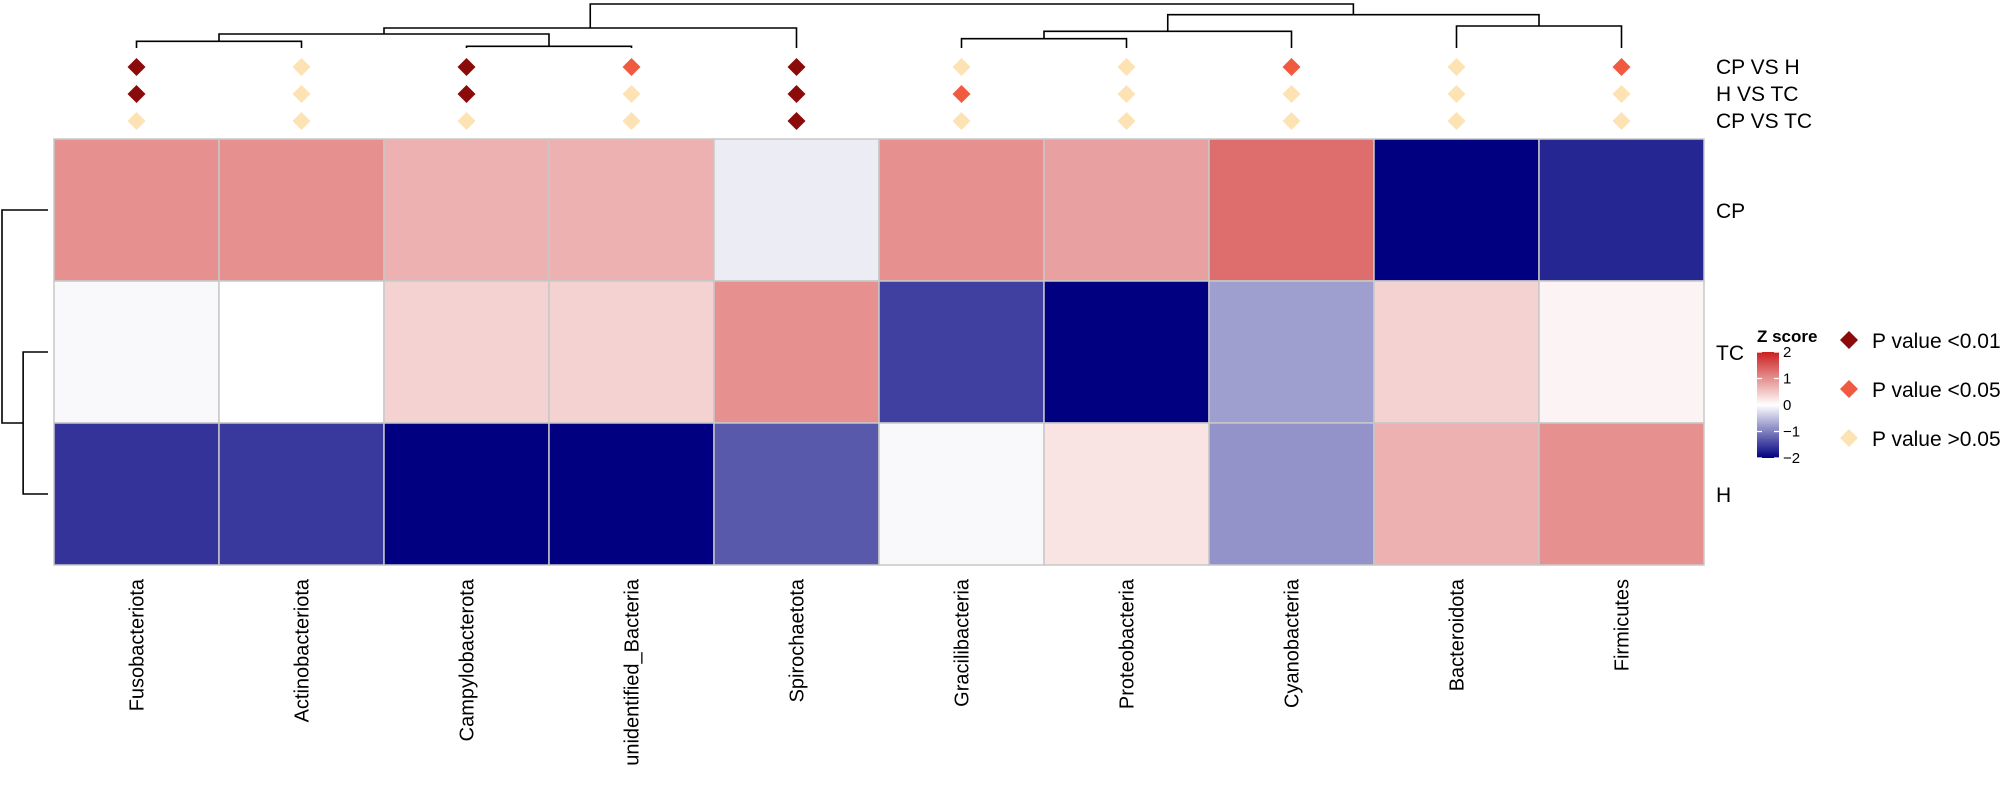 The image size is (2008, 787). Describe the element at coordinates (1936, 390) in the screenshot. I see `legend-label-p05: P value <0.05` at that location.